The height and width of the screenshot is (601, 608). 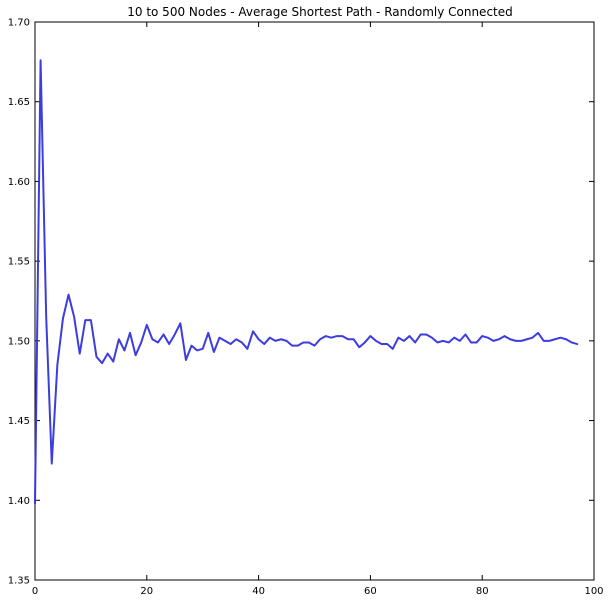 I want to click on x-tick-label: 80, so click(x=482, y=591).